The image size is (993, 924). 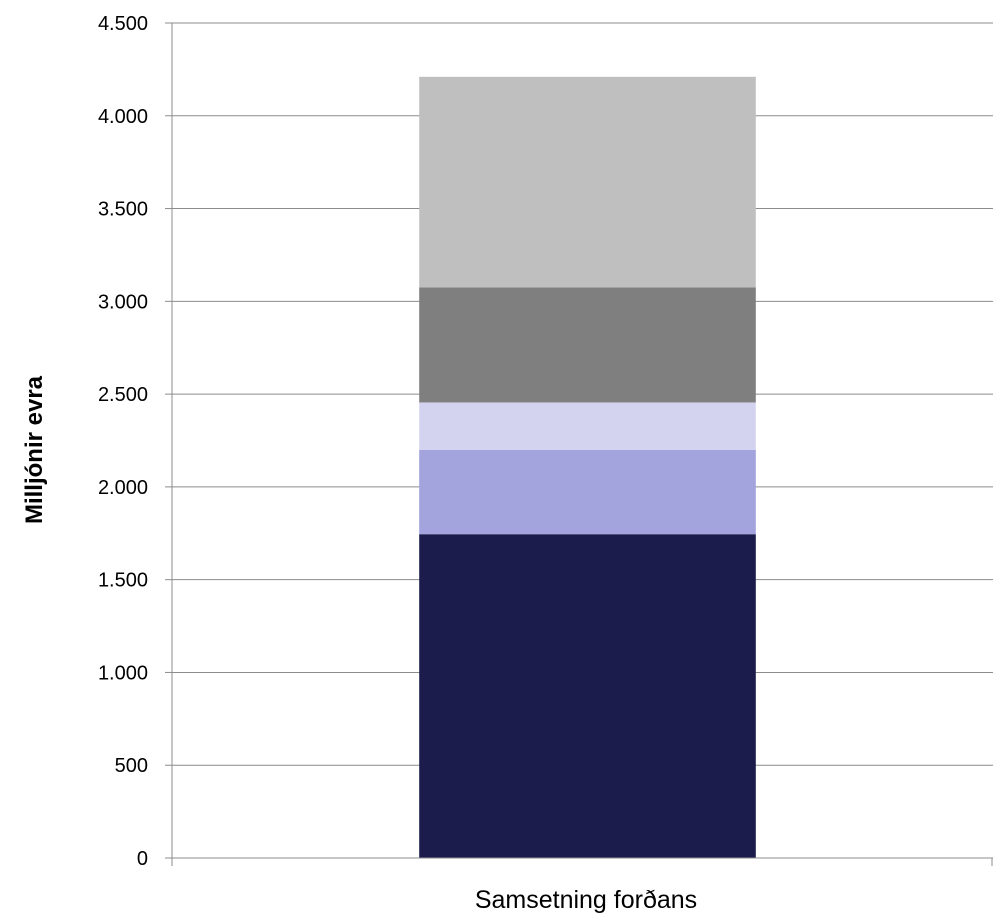 What do you see at coordinates (123, 488) in the screenshot?
I see `y-tick-label: 2.000` at bounding box center [123, 488].